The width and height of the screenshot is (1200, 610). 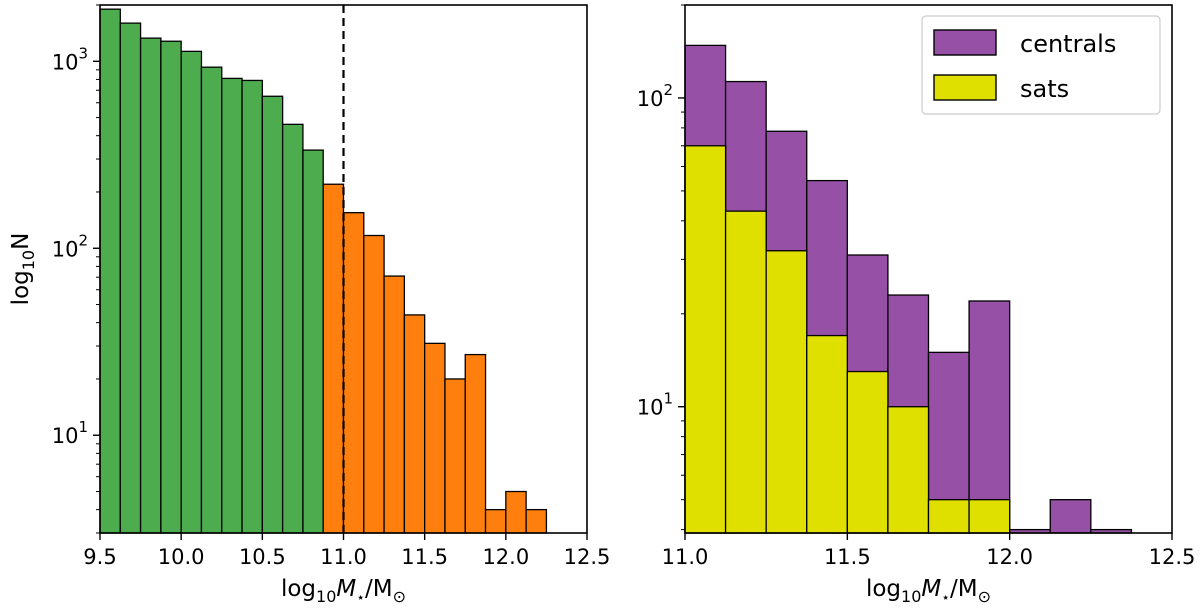 What do you see at coordinates (655, 96) in the screenshot?
I see `right-y-tick-label-1: 10²` at bounding box center [655, 96].